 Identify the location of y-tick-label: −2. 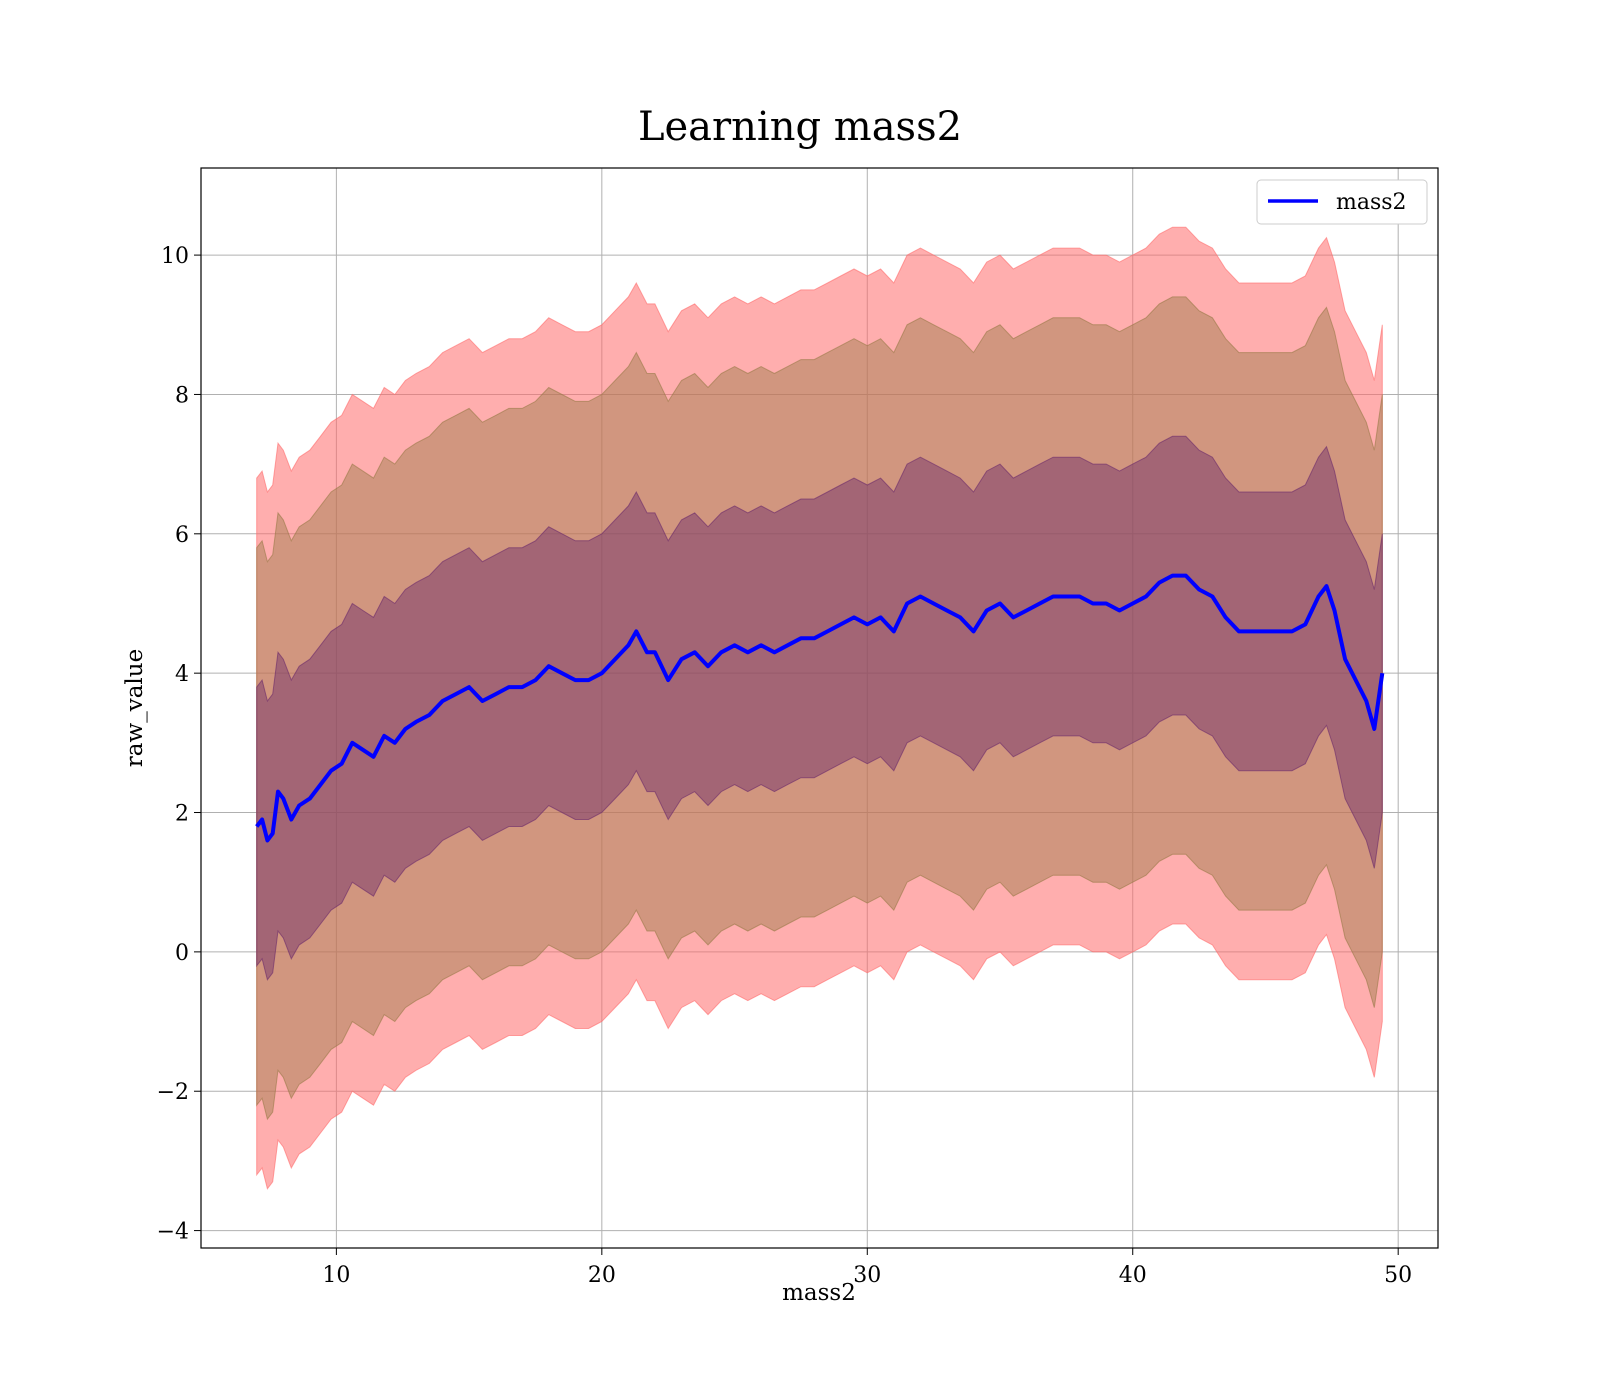
(173, 1092).